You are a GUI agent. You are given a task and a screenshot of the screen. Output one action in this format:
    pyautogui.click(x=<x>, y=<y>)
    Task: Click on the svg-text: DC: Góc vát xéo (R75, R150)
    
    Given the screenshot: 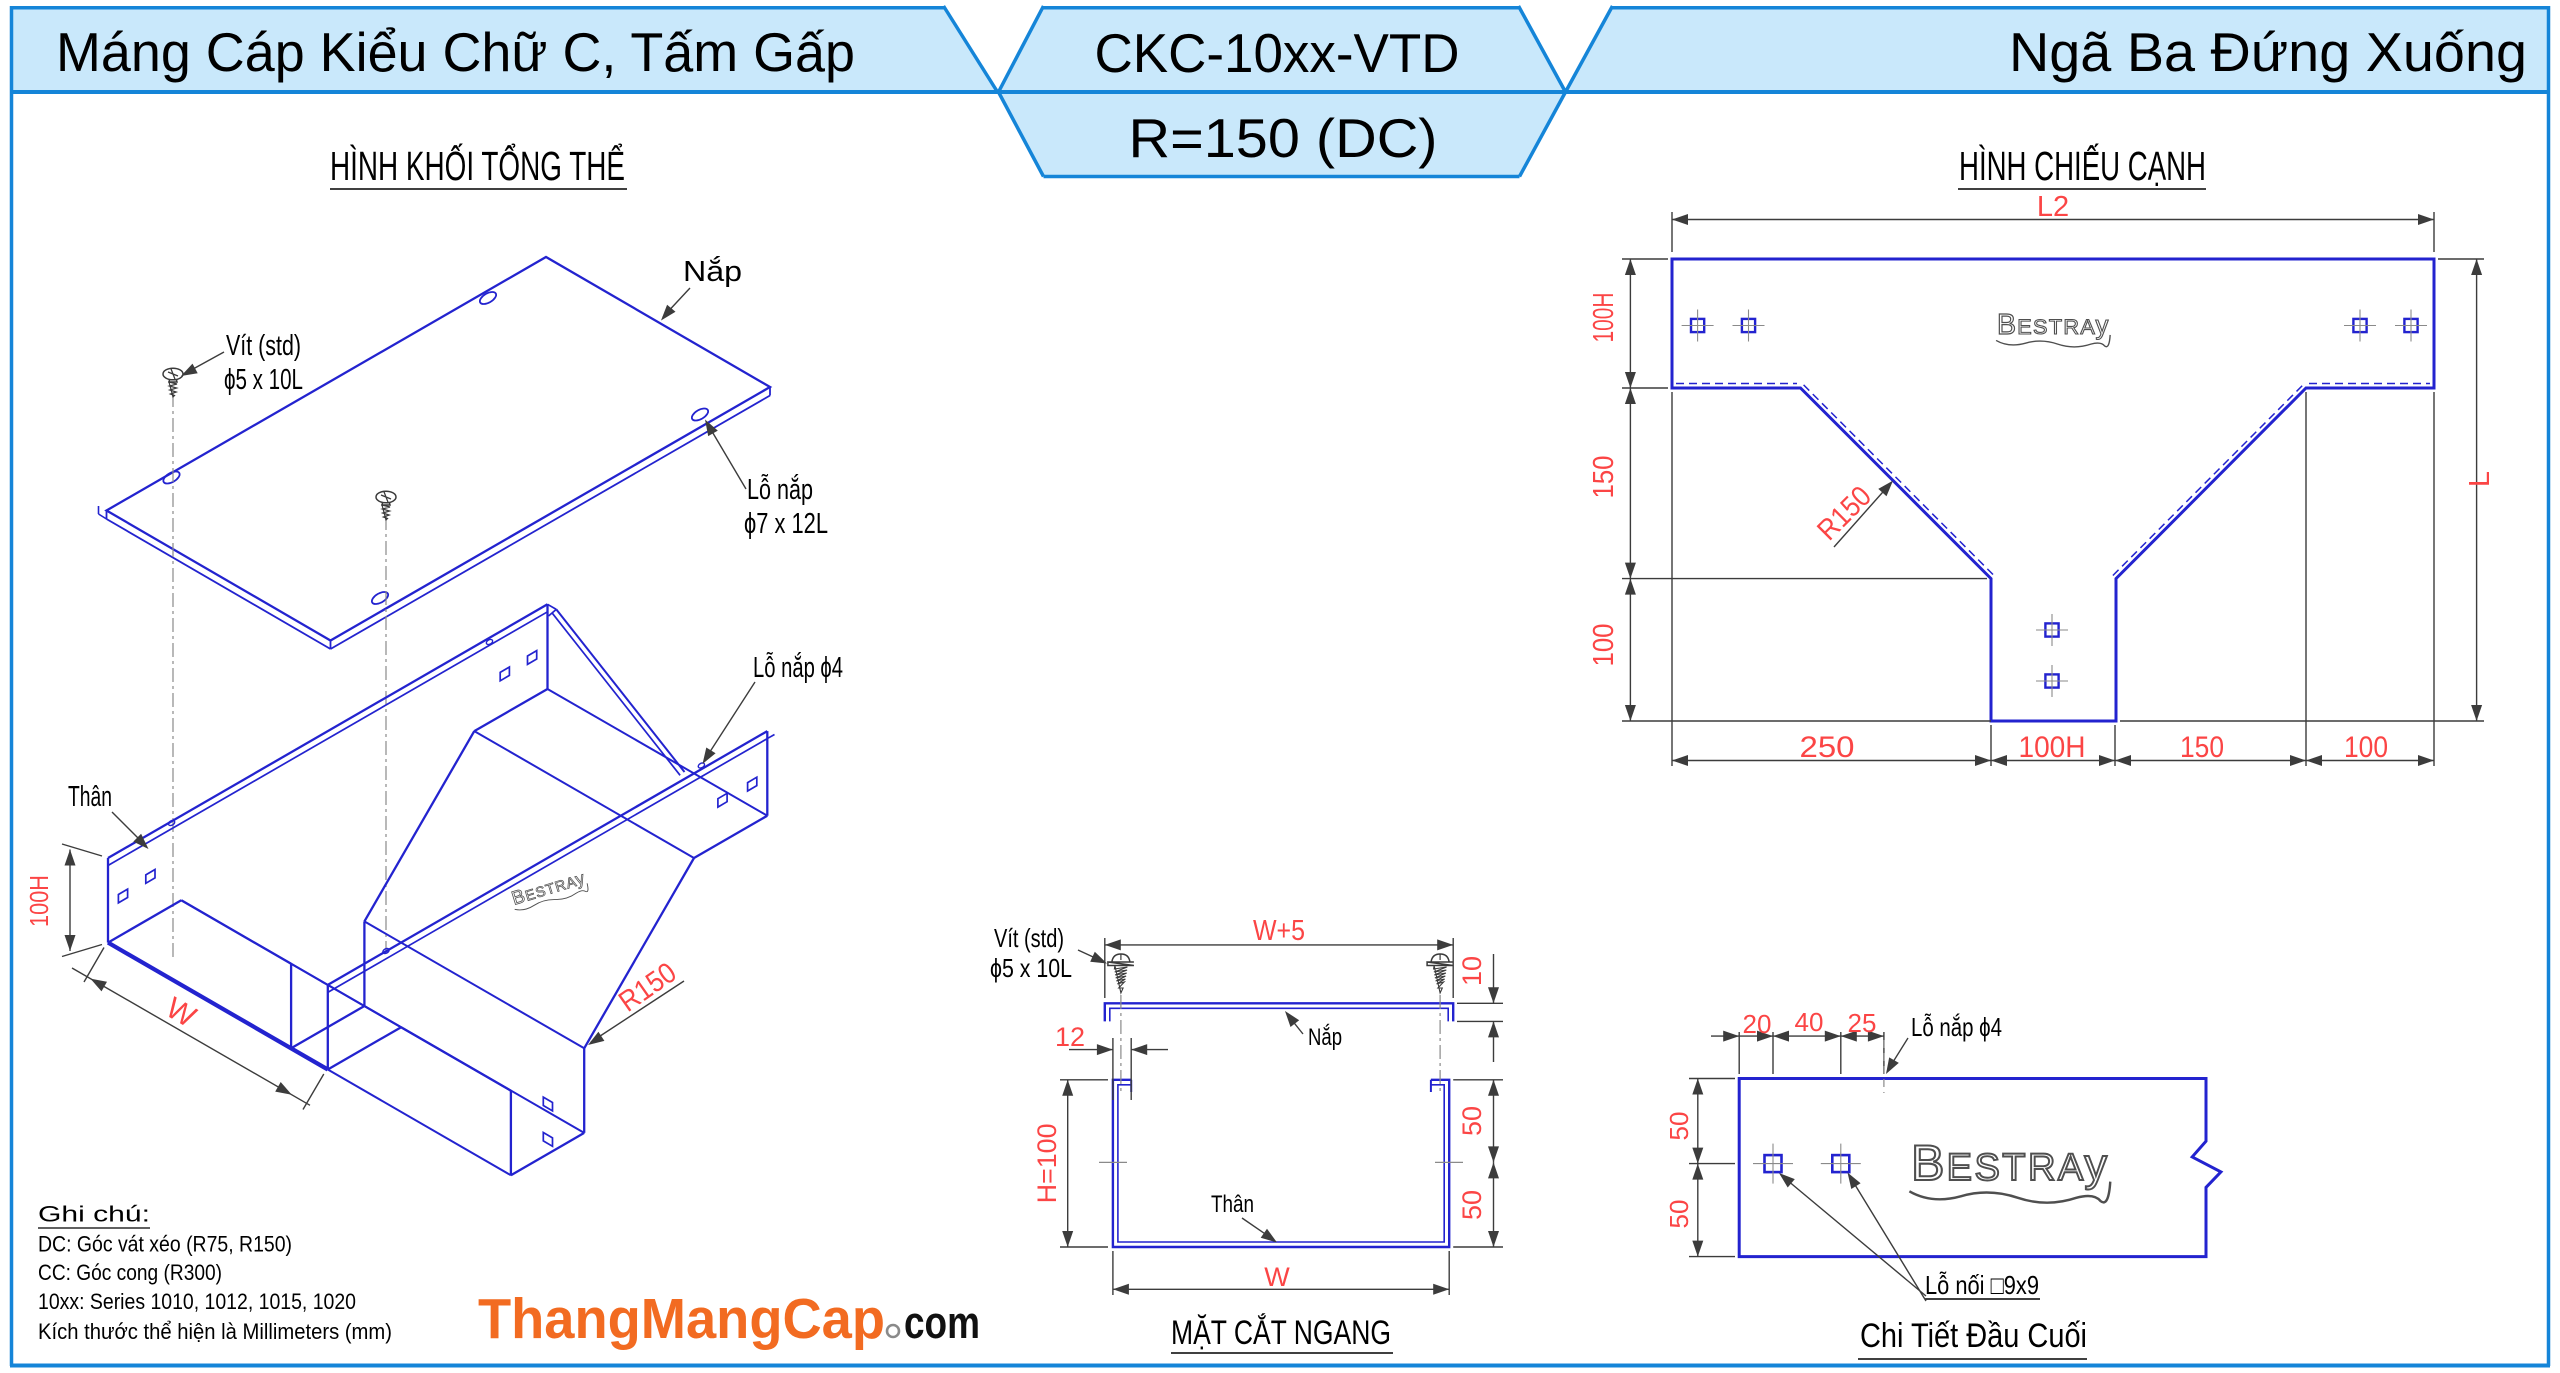 What is the action you would take?
    pyautogui.click(x=165, y=1243)
    